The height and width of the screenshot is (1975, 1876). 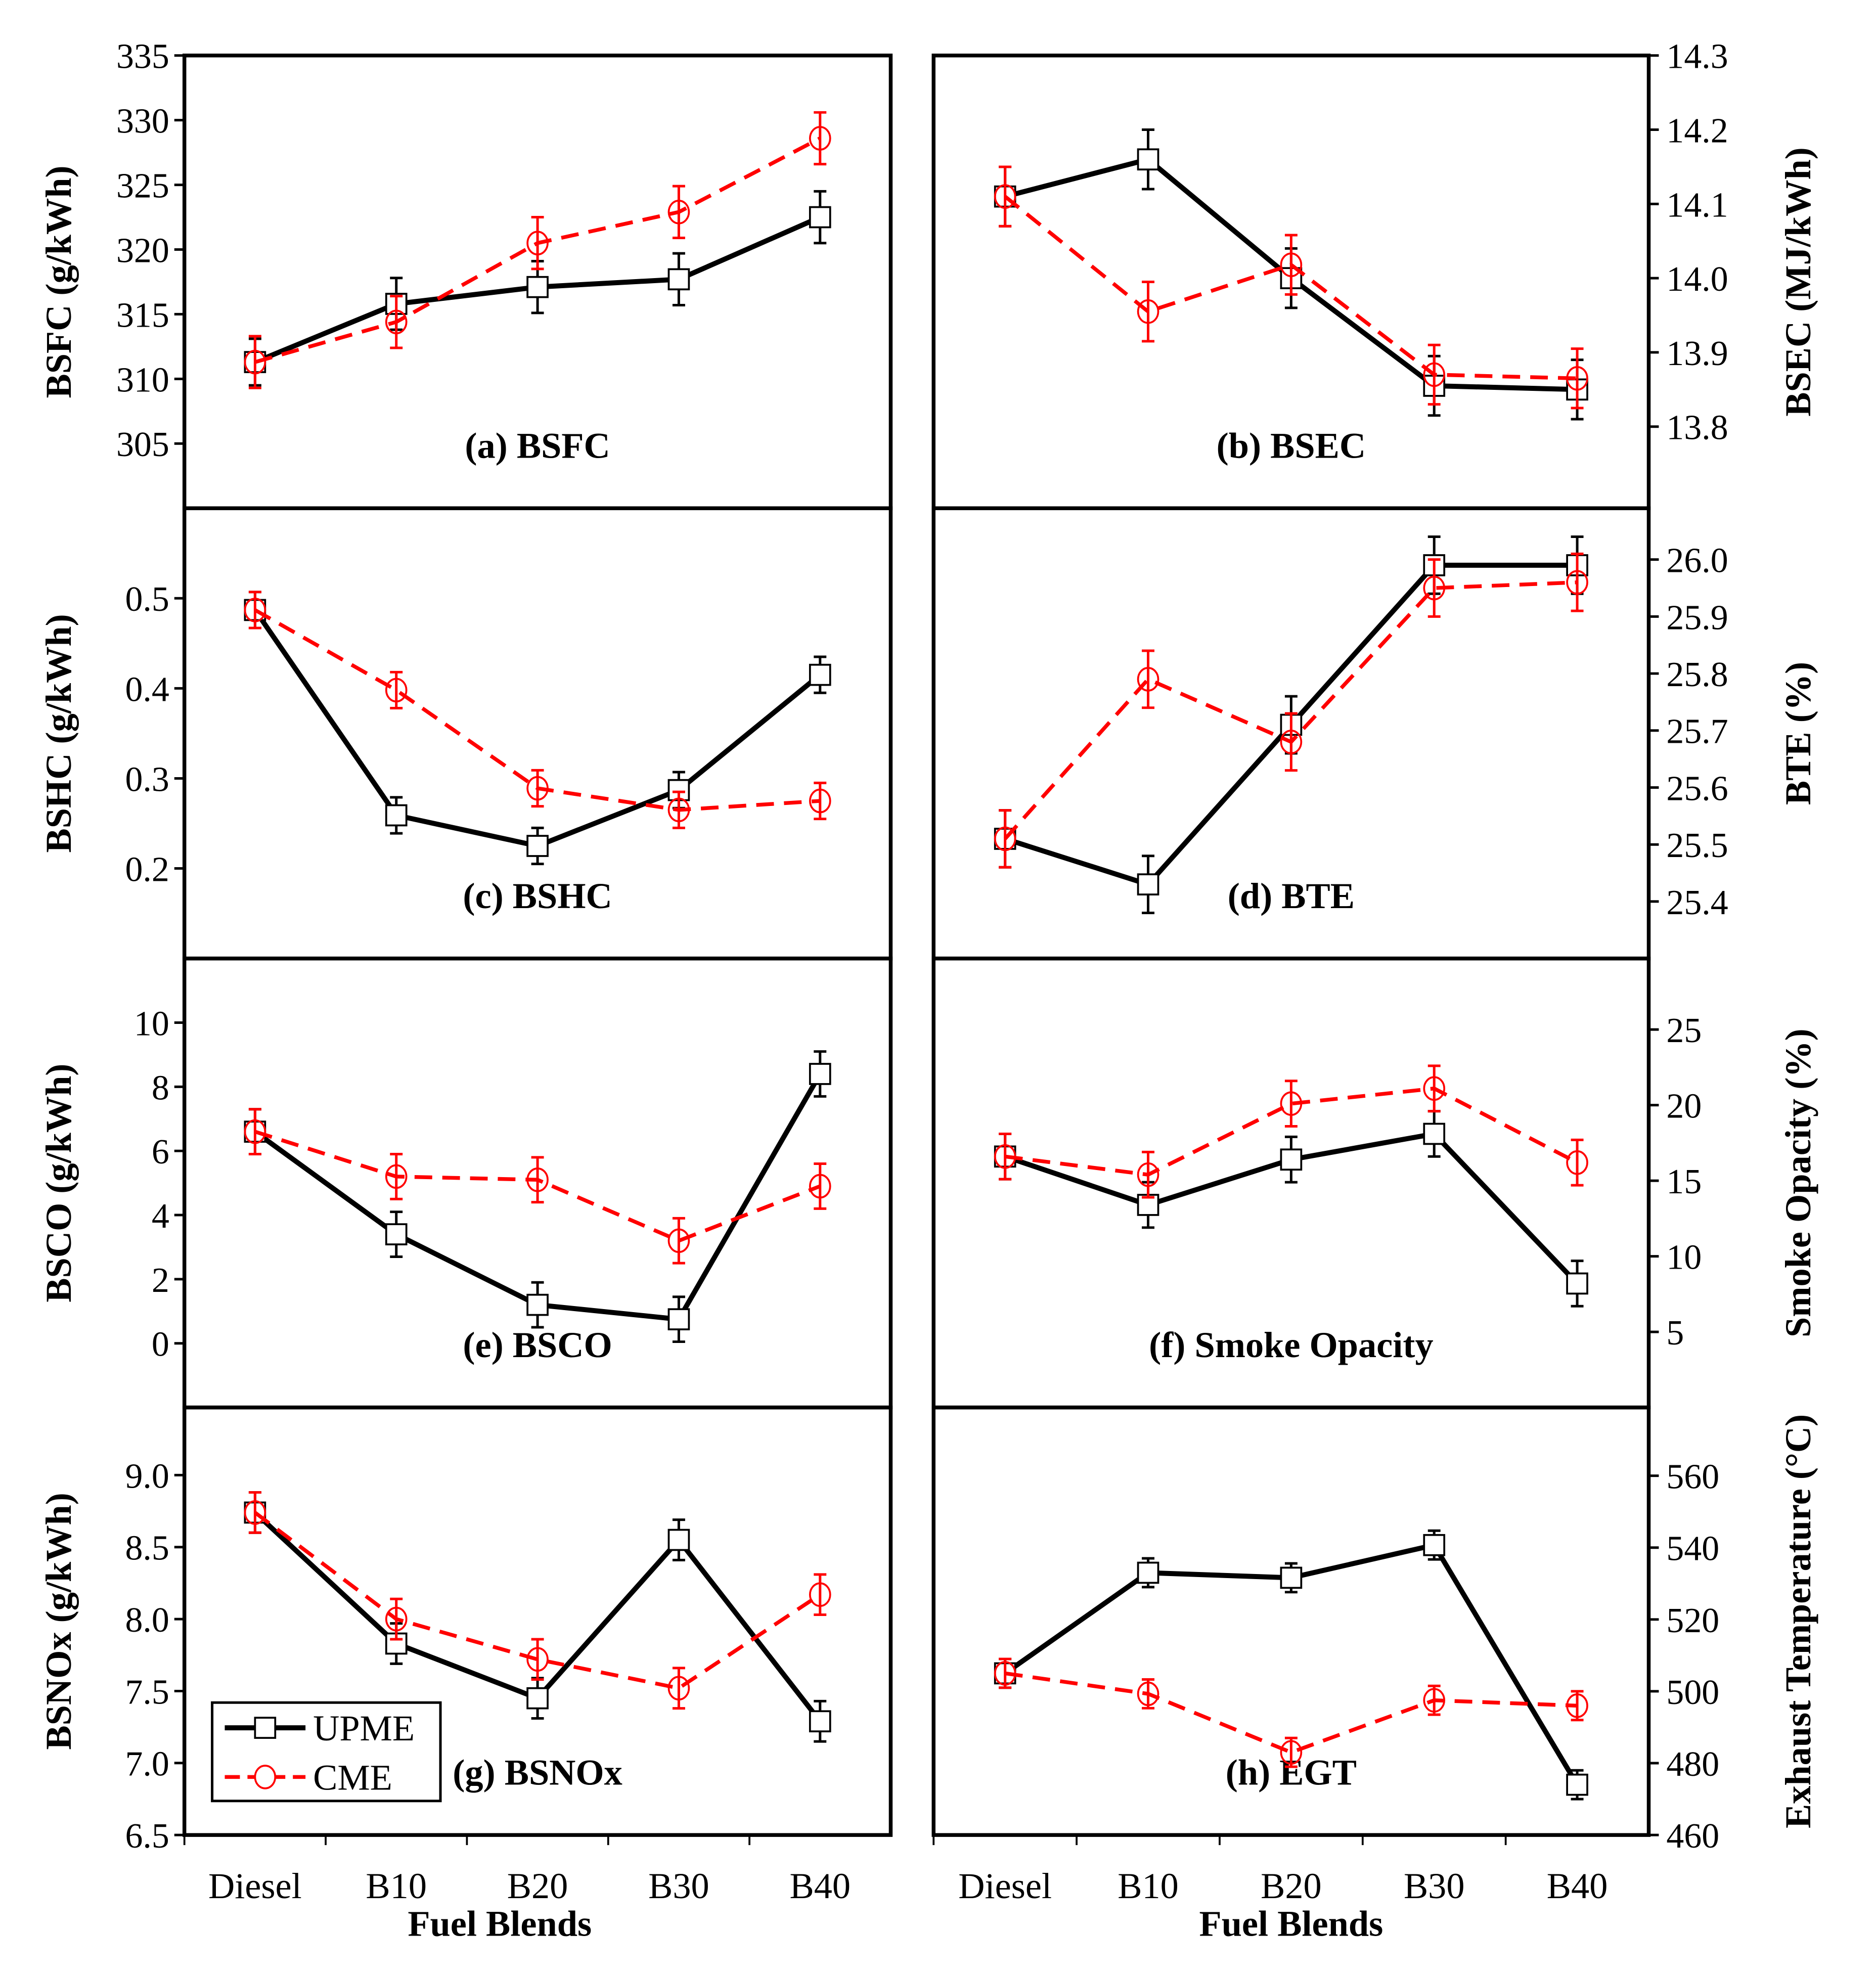 What do you see at coordinates (265, 1728) in the screenshot?
I see `legend-marker-UPME` at bounding box center [265, 1728].